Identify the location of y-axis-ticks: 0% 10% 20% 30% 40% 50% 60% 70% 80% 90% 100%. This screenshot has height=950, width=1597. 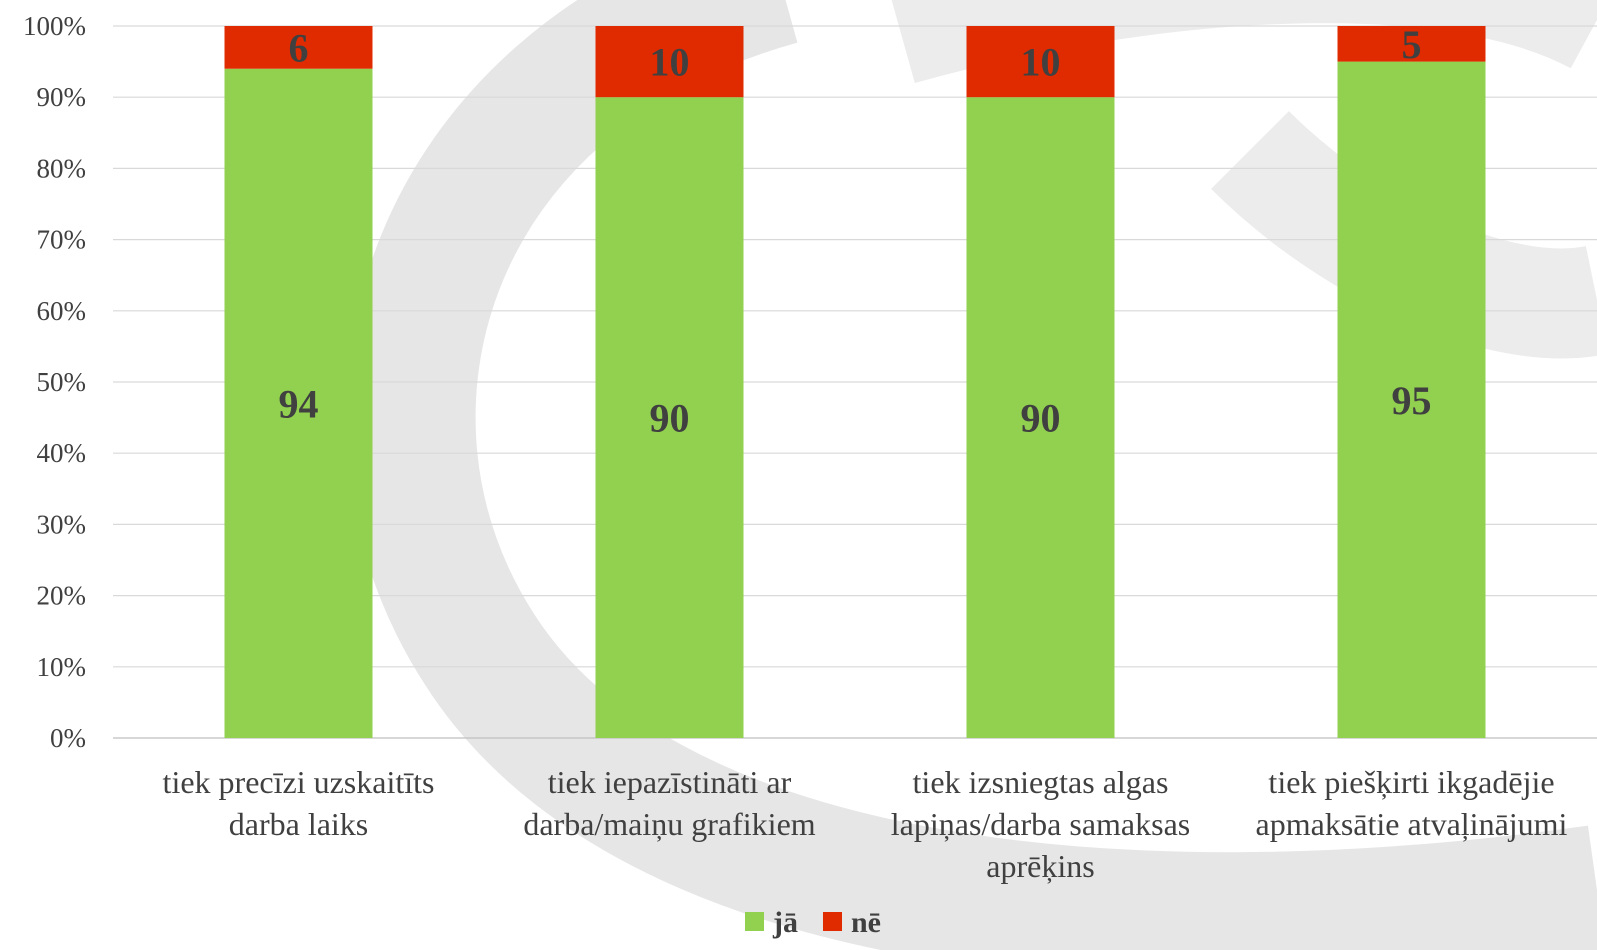
(54, 382).